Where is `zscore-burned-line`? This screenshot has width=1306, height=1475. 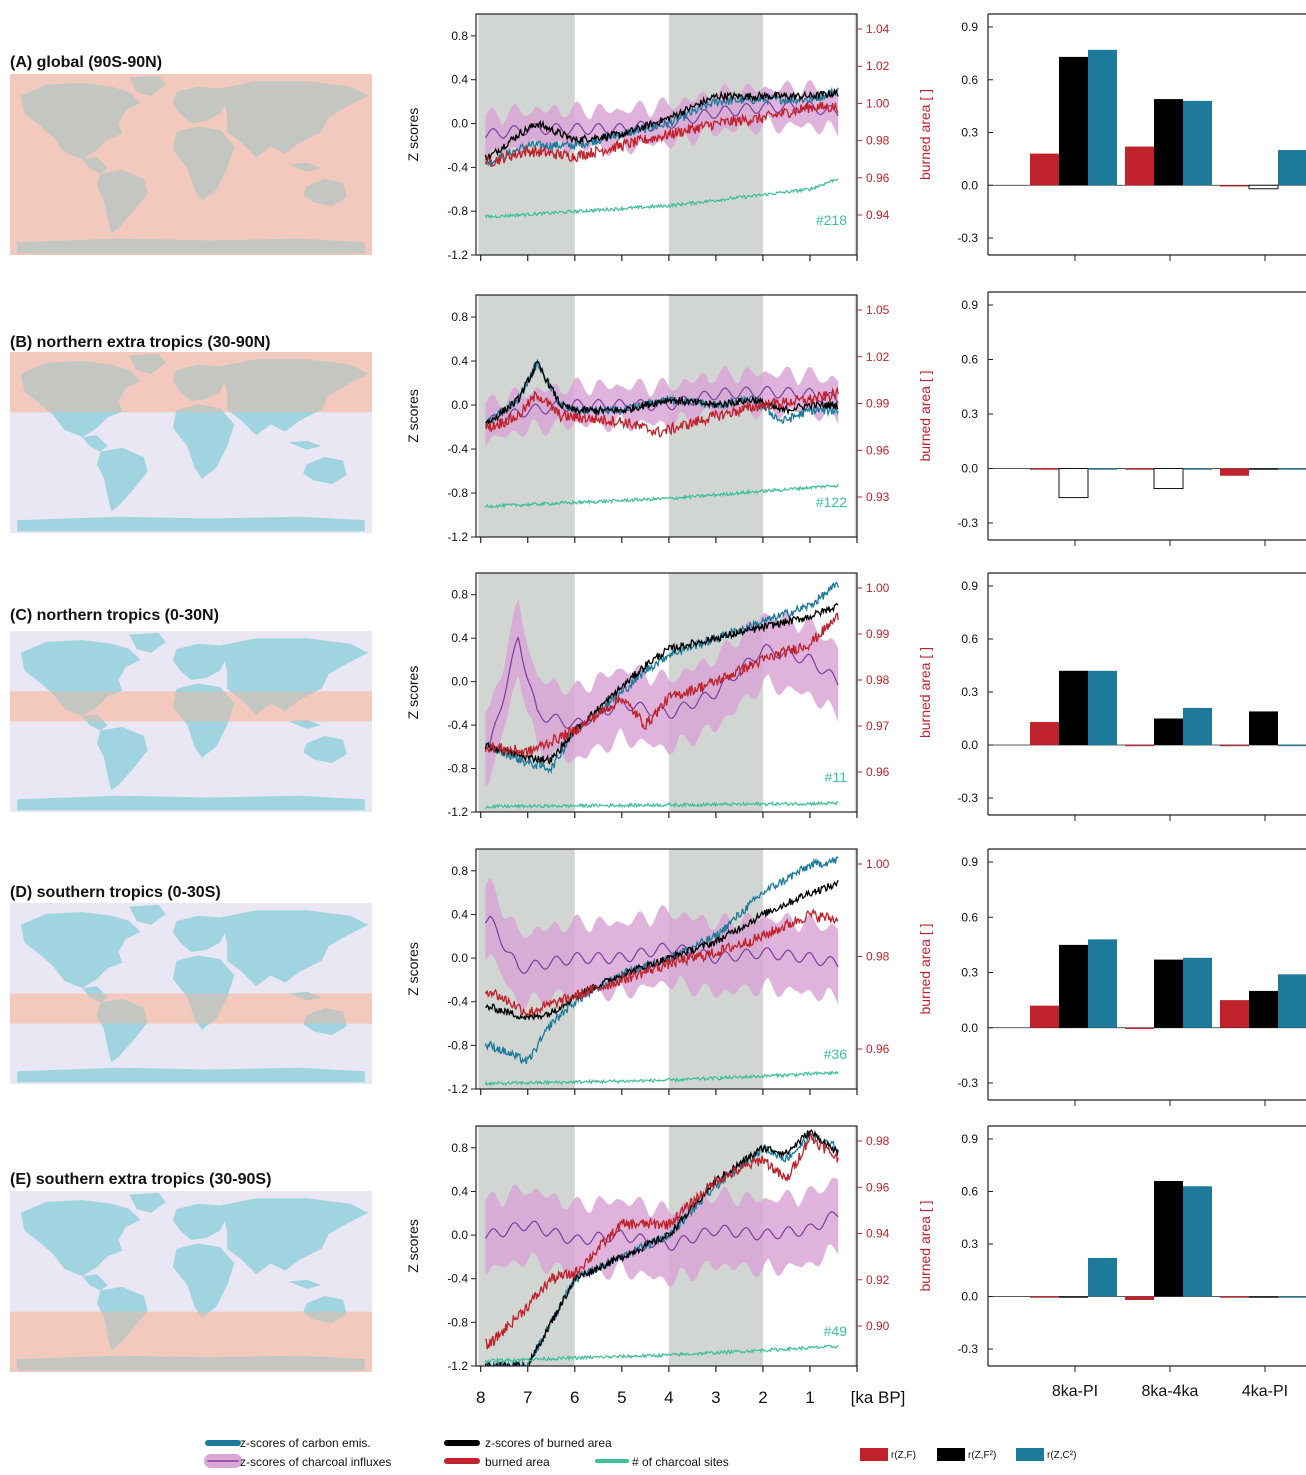 zscore-burned-line is located at coordinates (662, 393).